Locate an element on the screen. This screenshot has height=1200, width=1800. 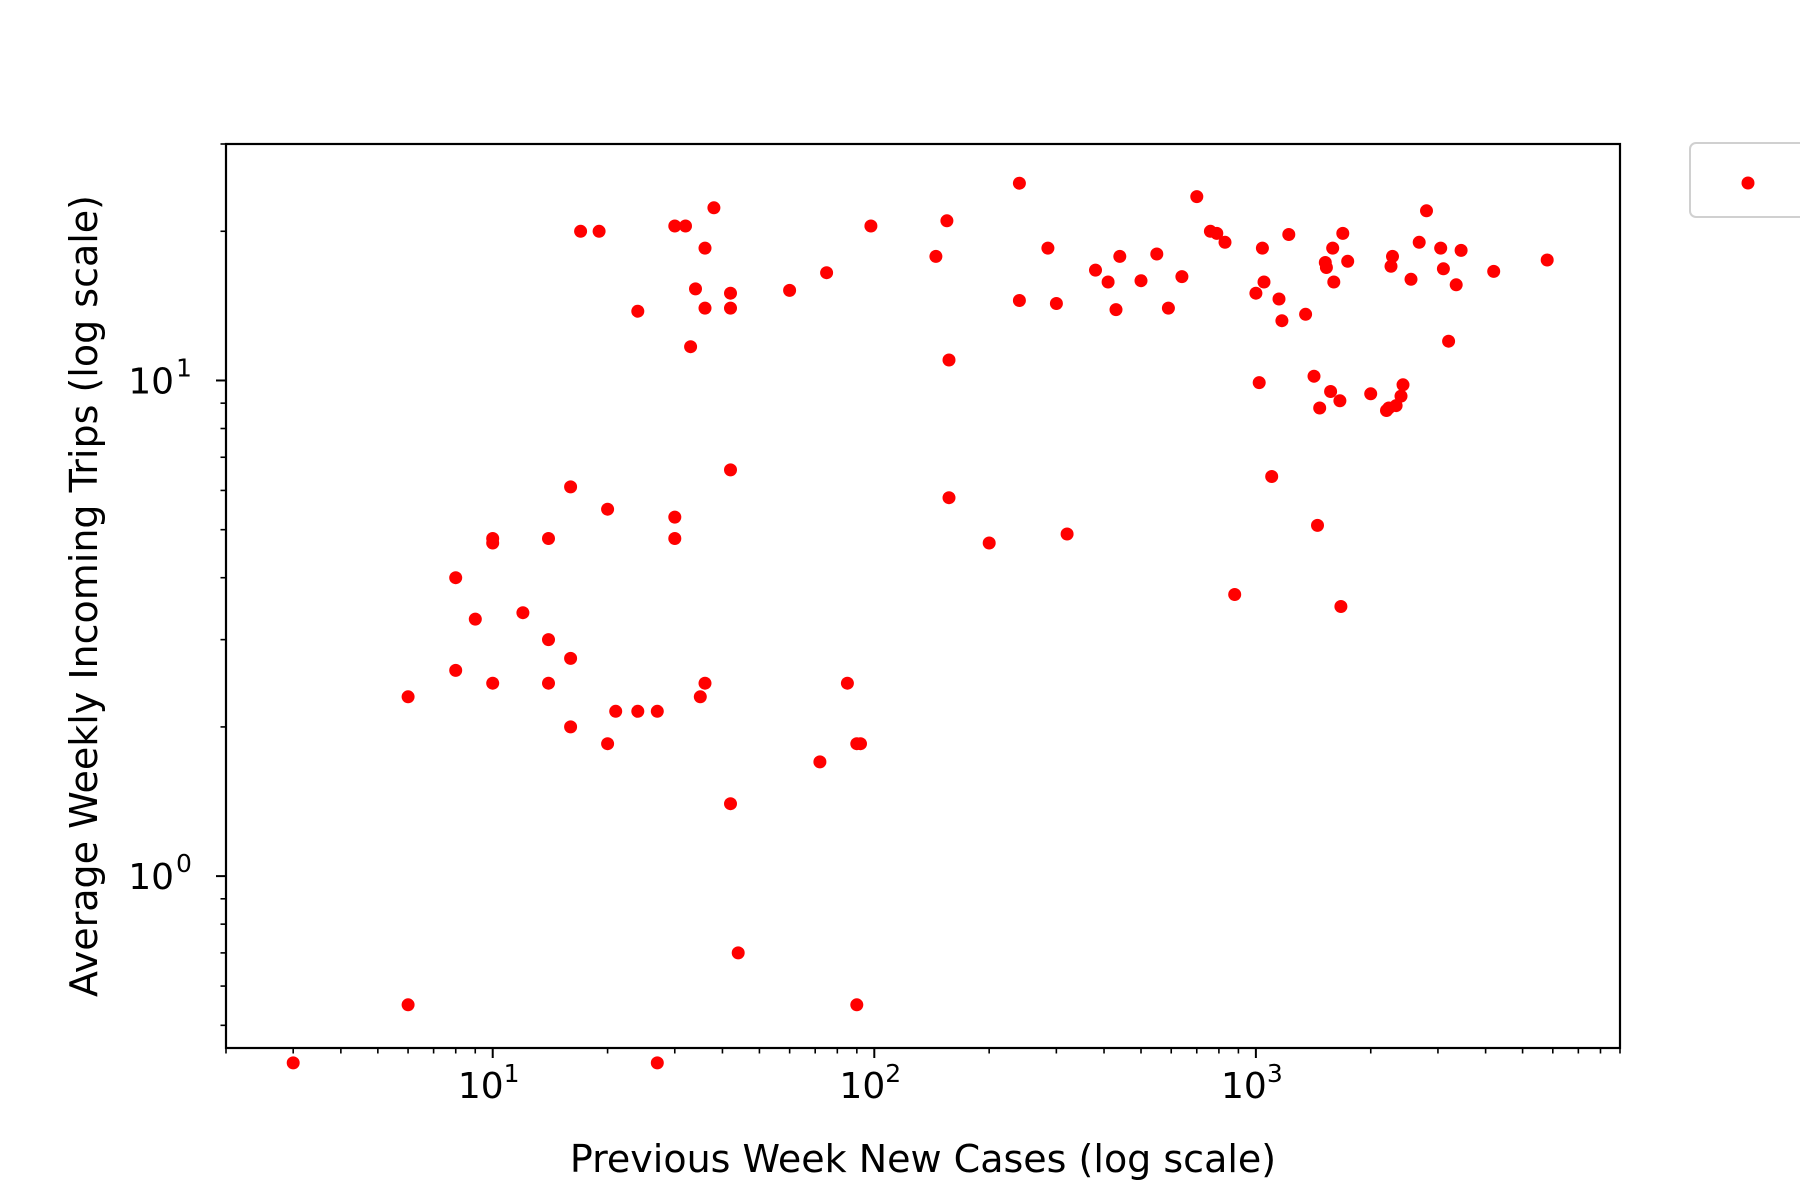
x-tick-exponent: 1 is located at coordinates (512, 1073).